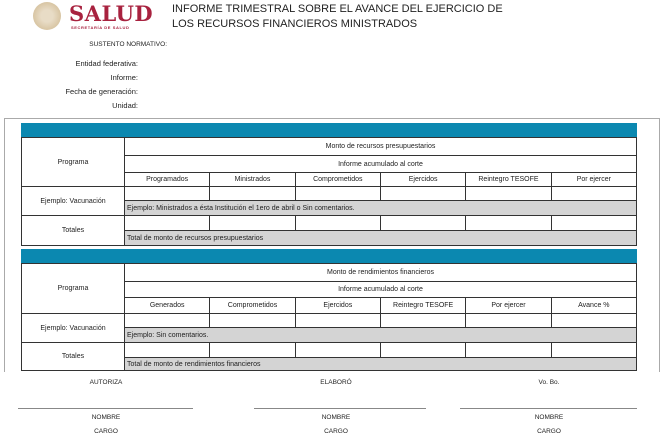 The image size is (666, 437). What do you see at coordinates (252, 179) in the screenshot?
I see `column-header: Ministrados` at bounding box center [252, 179].